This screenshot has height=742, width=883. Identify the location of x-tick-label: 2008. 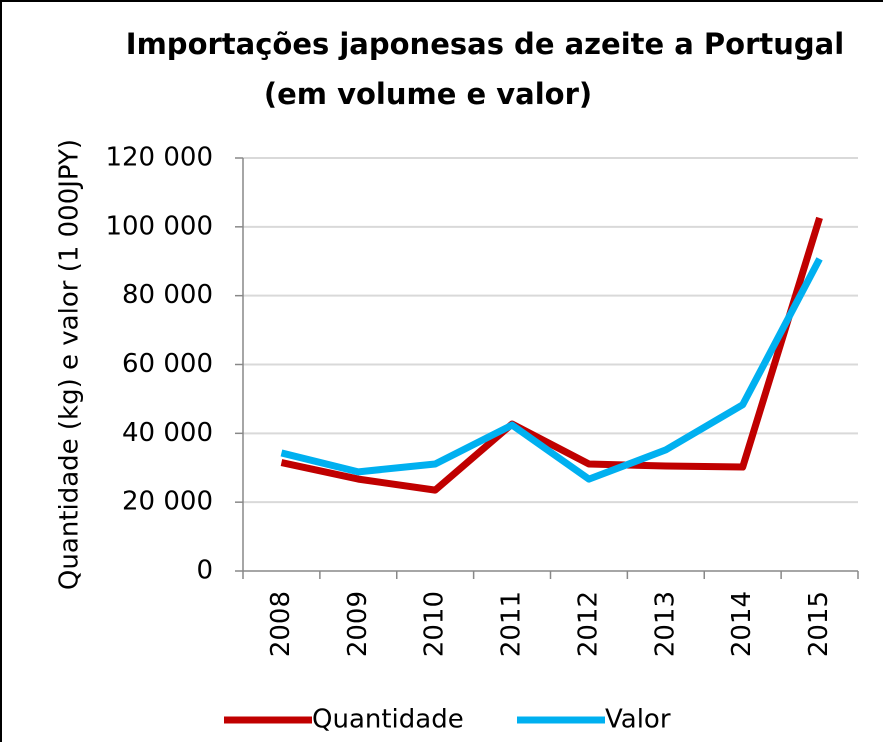
(281, 624).